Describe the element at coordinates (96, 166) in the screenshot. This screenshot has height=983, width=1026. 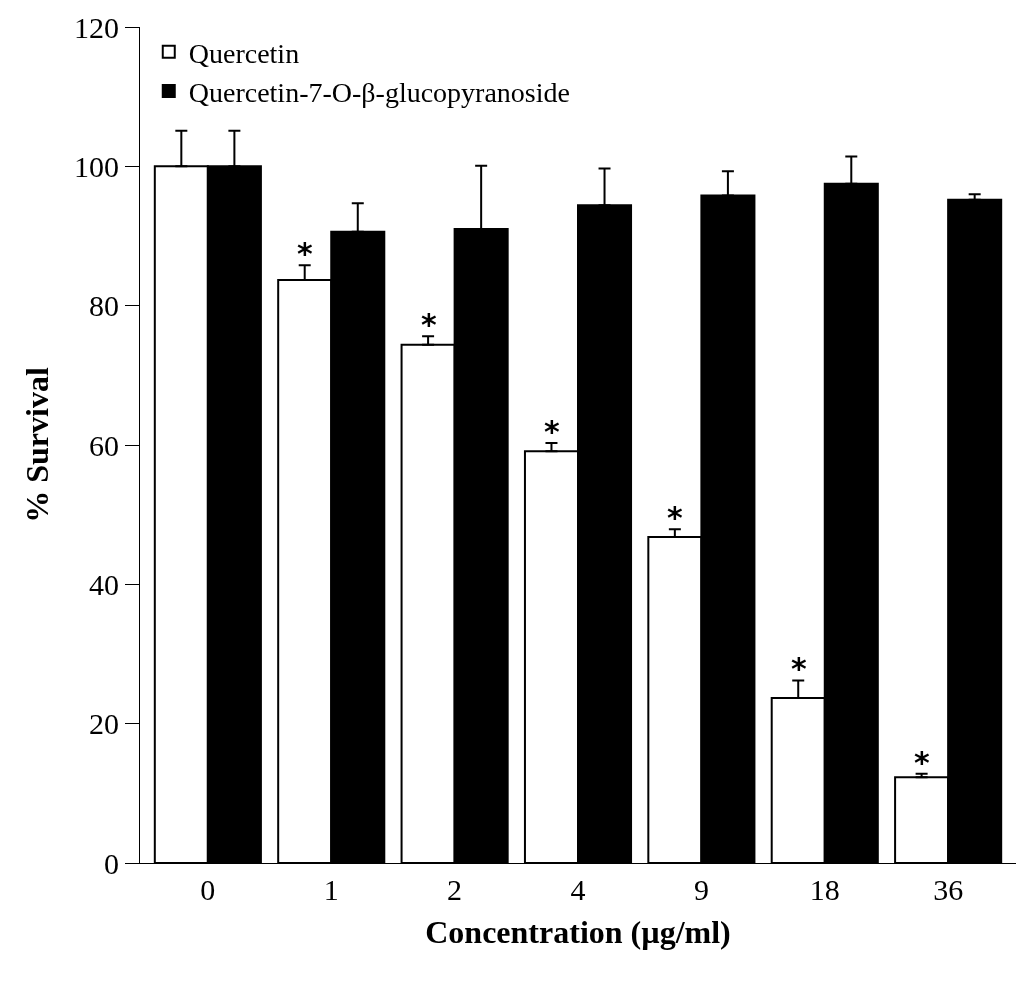
I see `y-tick-label: 100` at that location.